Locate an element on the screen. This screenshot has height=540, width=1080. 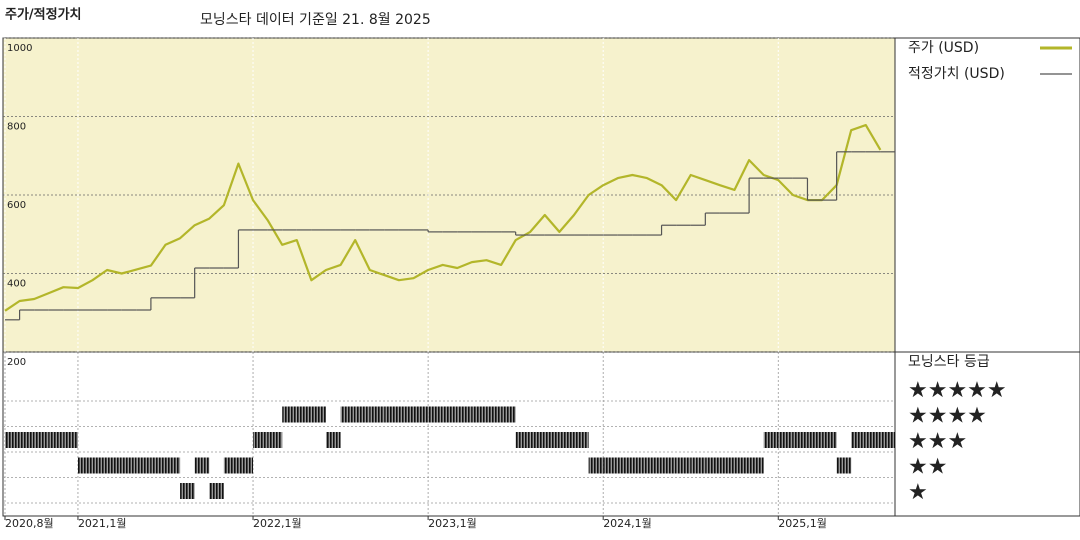
x-tick-label: 2021,1월 is located at coordinates (102, 523).